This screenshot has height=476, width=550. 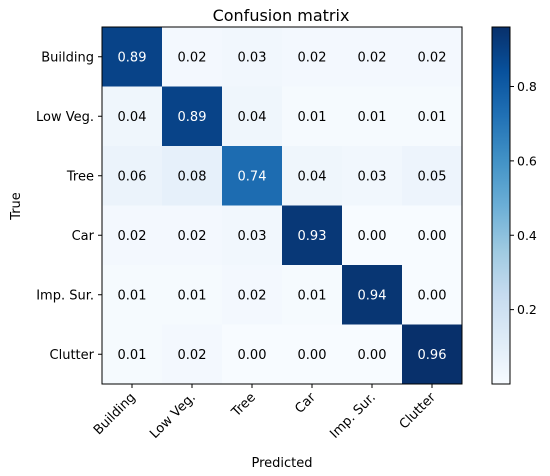 What do you see at coordinates (527, 235) in the screenshot?
I see `colorbar-tick-label: 0.4` at bounding box center [527, 235].